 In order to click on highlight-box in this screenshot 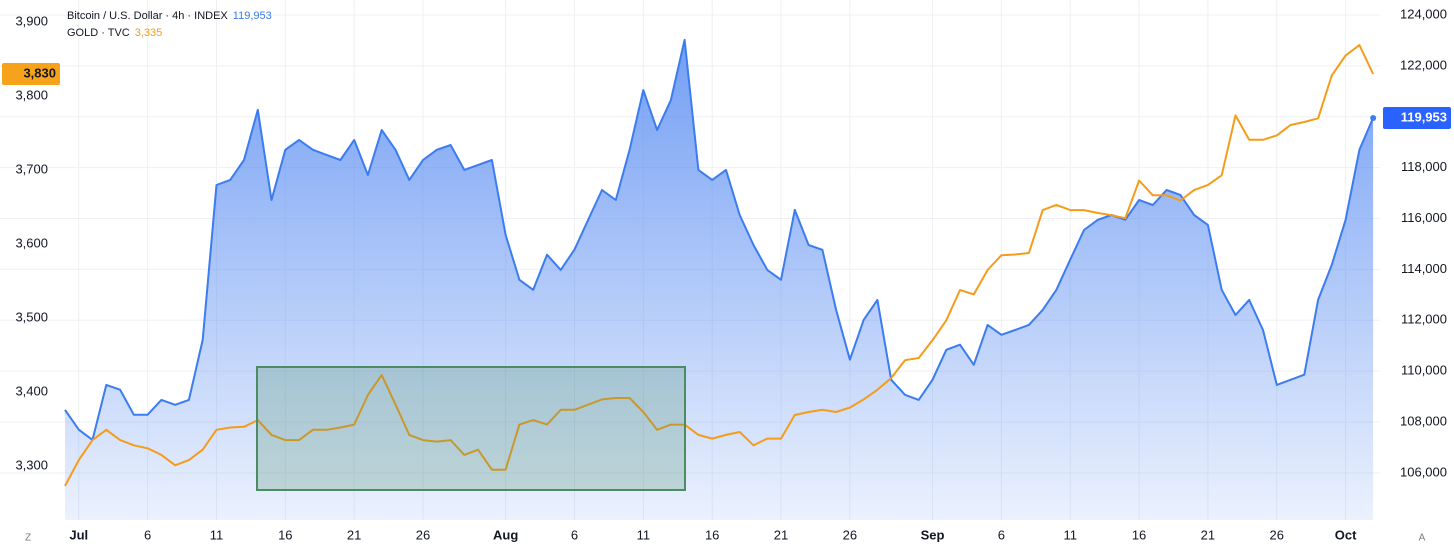, I will do `click(471, 428)`.